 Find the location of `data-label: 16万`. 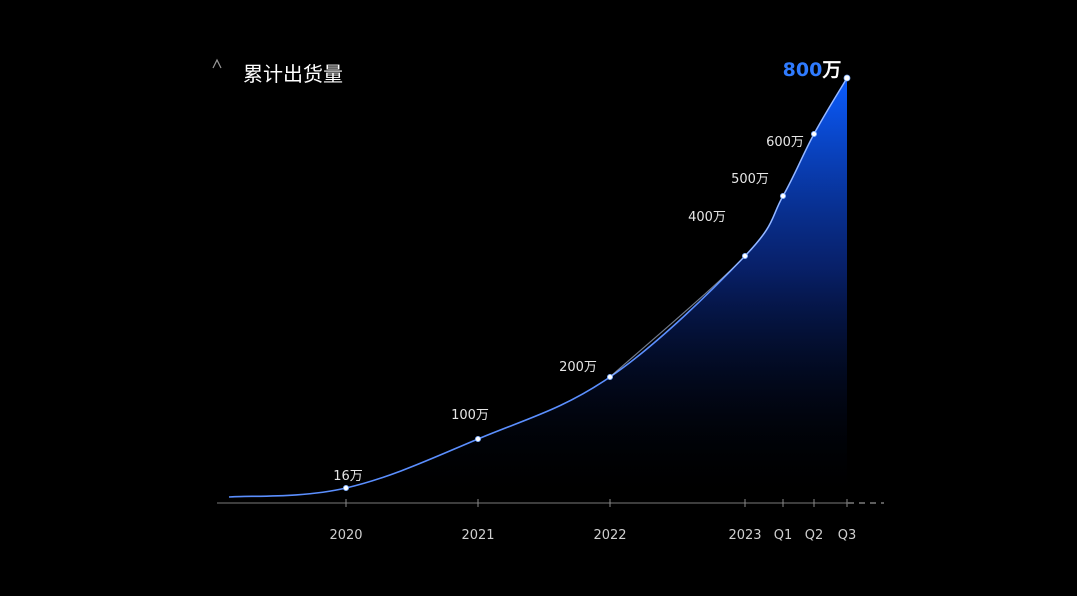

data-label: 16万 is located at coordinates (348, 476).